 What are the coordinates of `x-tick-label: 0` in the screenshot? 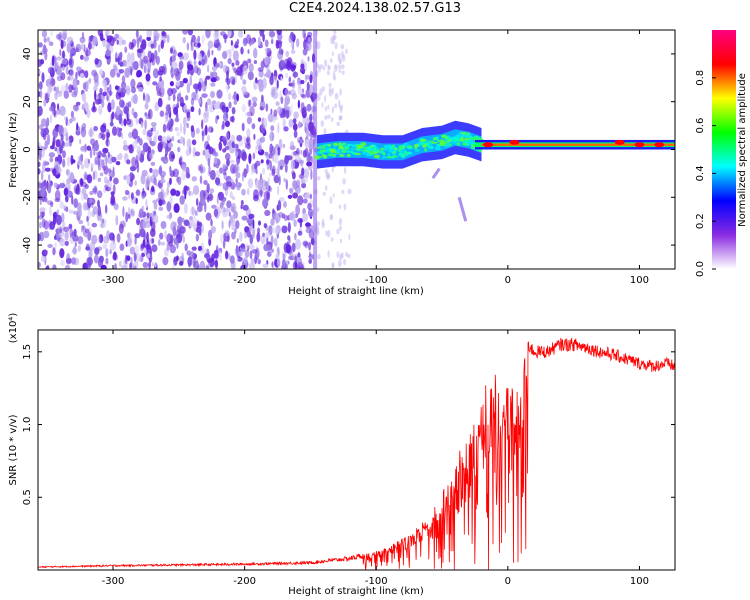 It's located at (508, 581).